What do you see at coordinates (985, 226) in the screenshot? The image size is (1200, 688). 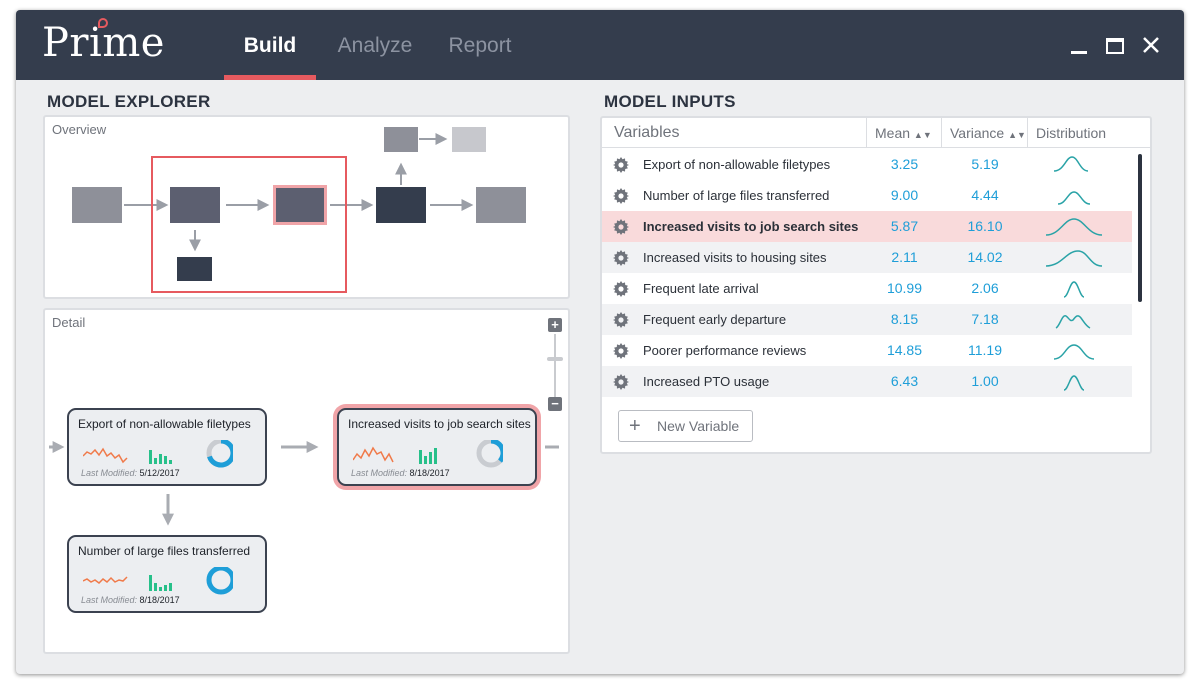 I see `variance-value: 16.10` at bounding box center [985, 226].